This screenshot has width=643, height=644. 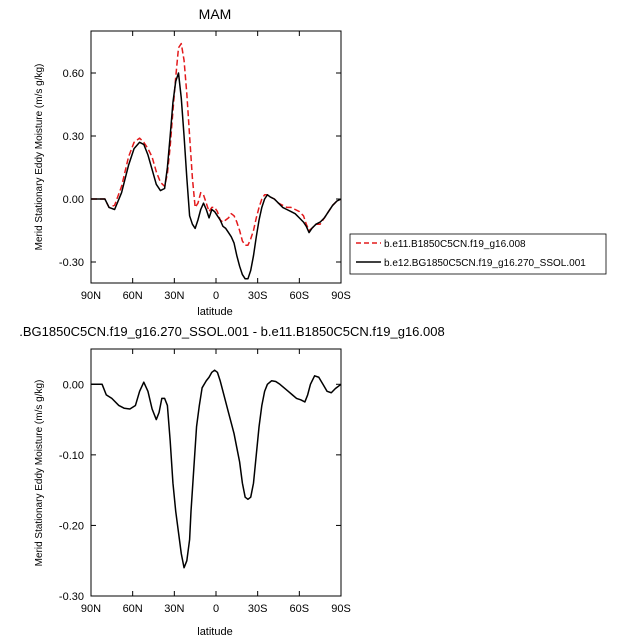 I want to click on bottom-y-tick-label: -0.30, so click(x=71, y=597).